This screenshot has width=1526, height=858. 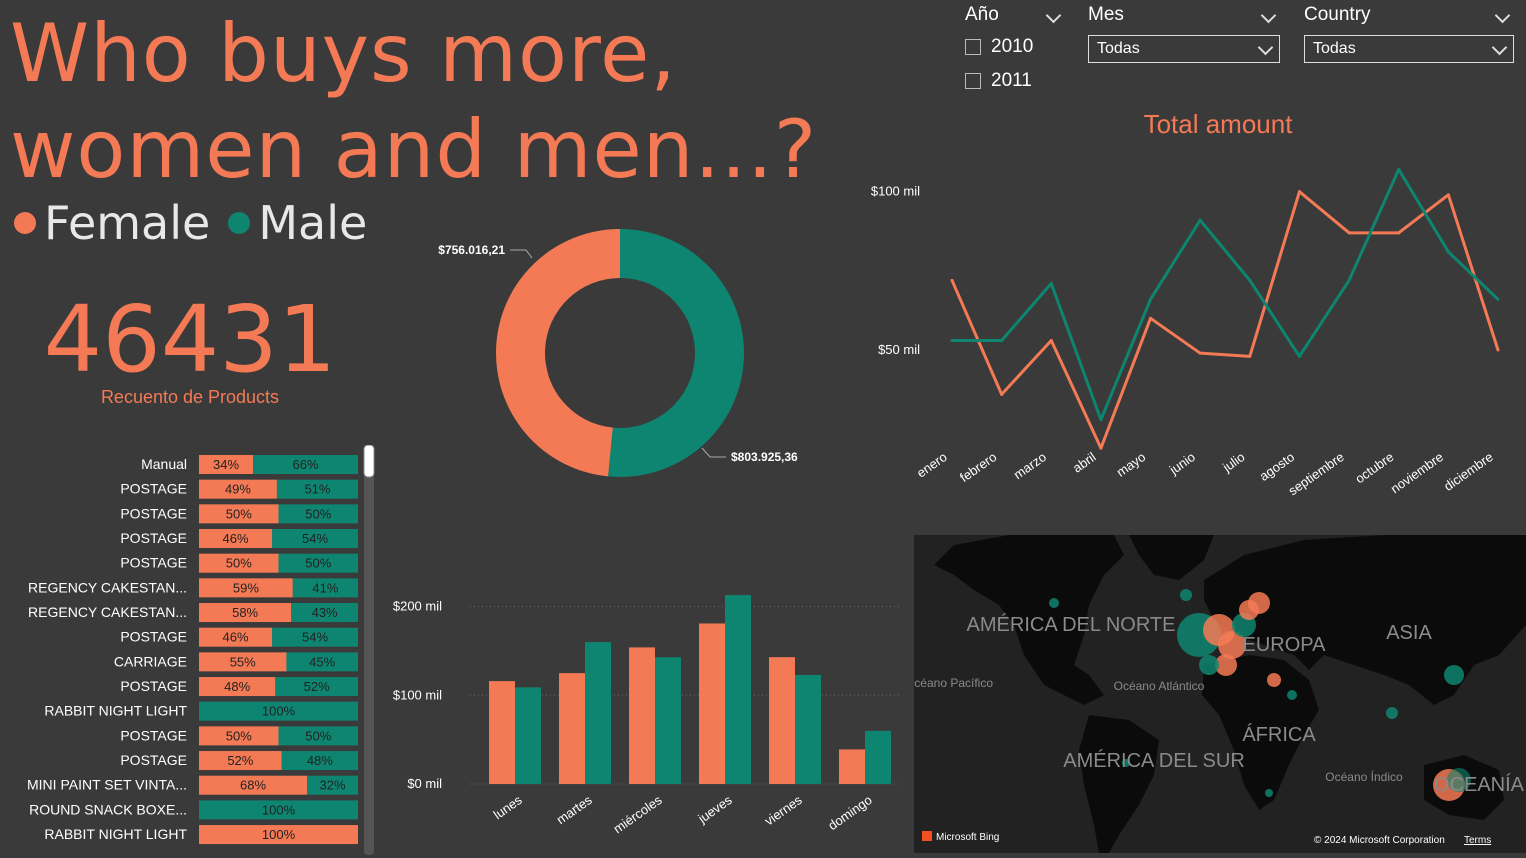 I want to click on map-label-europe: EUROPA, so click(x=1285, y=645).